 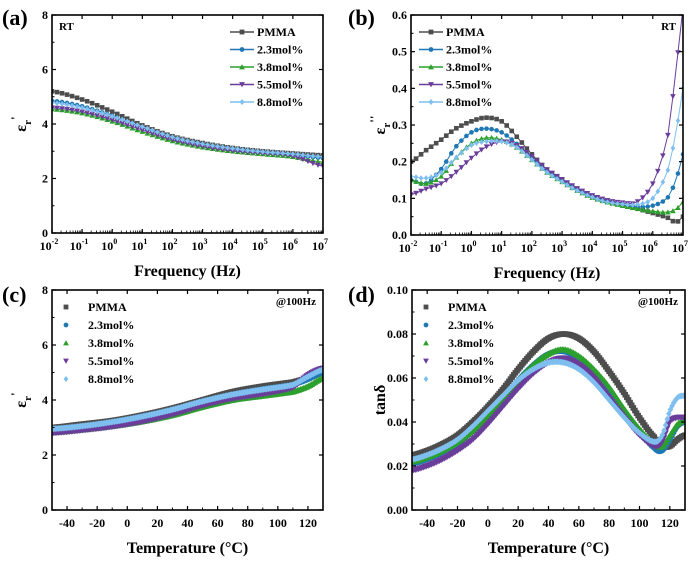 I want to click on legend-item: PMMA, so click(x=455, y=307).